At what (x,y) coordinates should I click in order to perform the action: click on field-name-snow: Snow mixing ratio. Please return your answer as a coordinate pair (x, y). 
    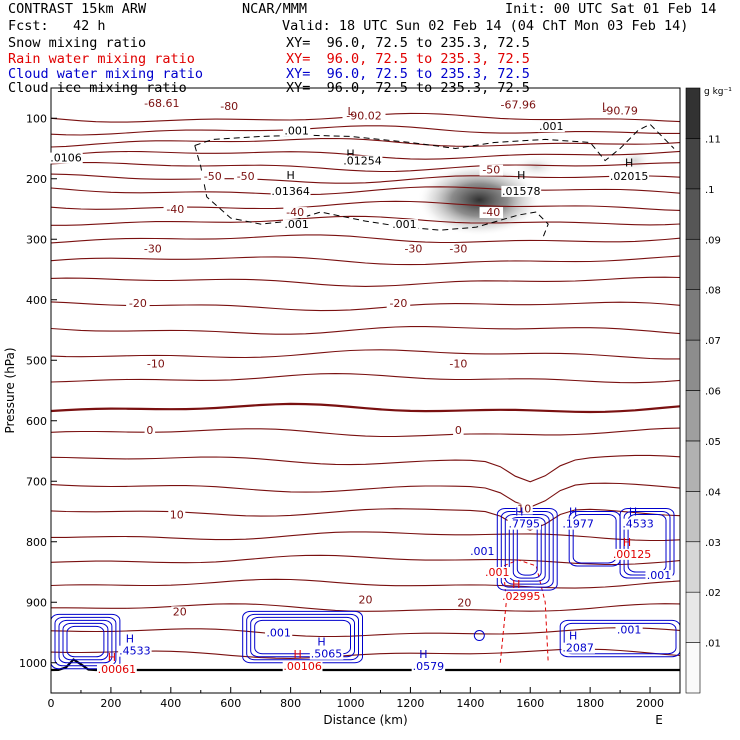
    Looking at the image, I should click on (77, 43).